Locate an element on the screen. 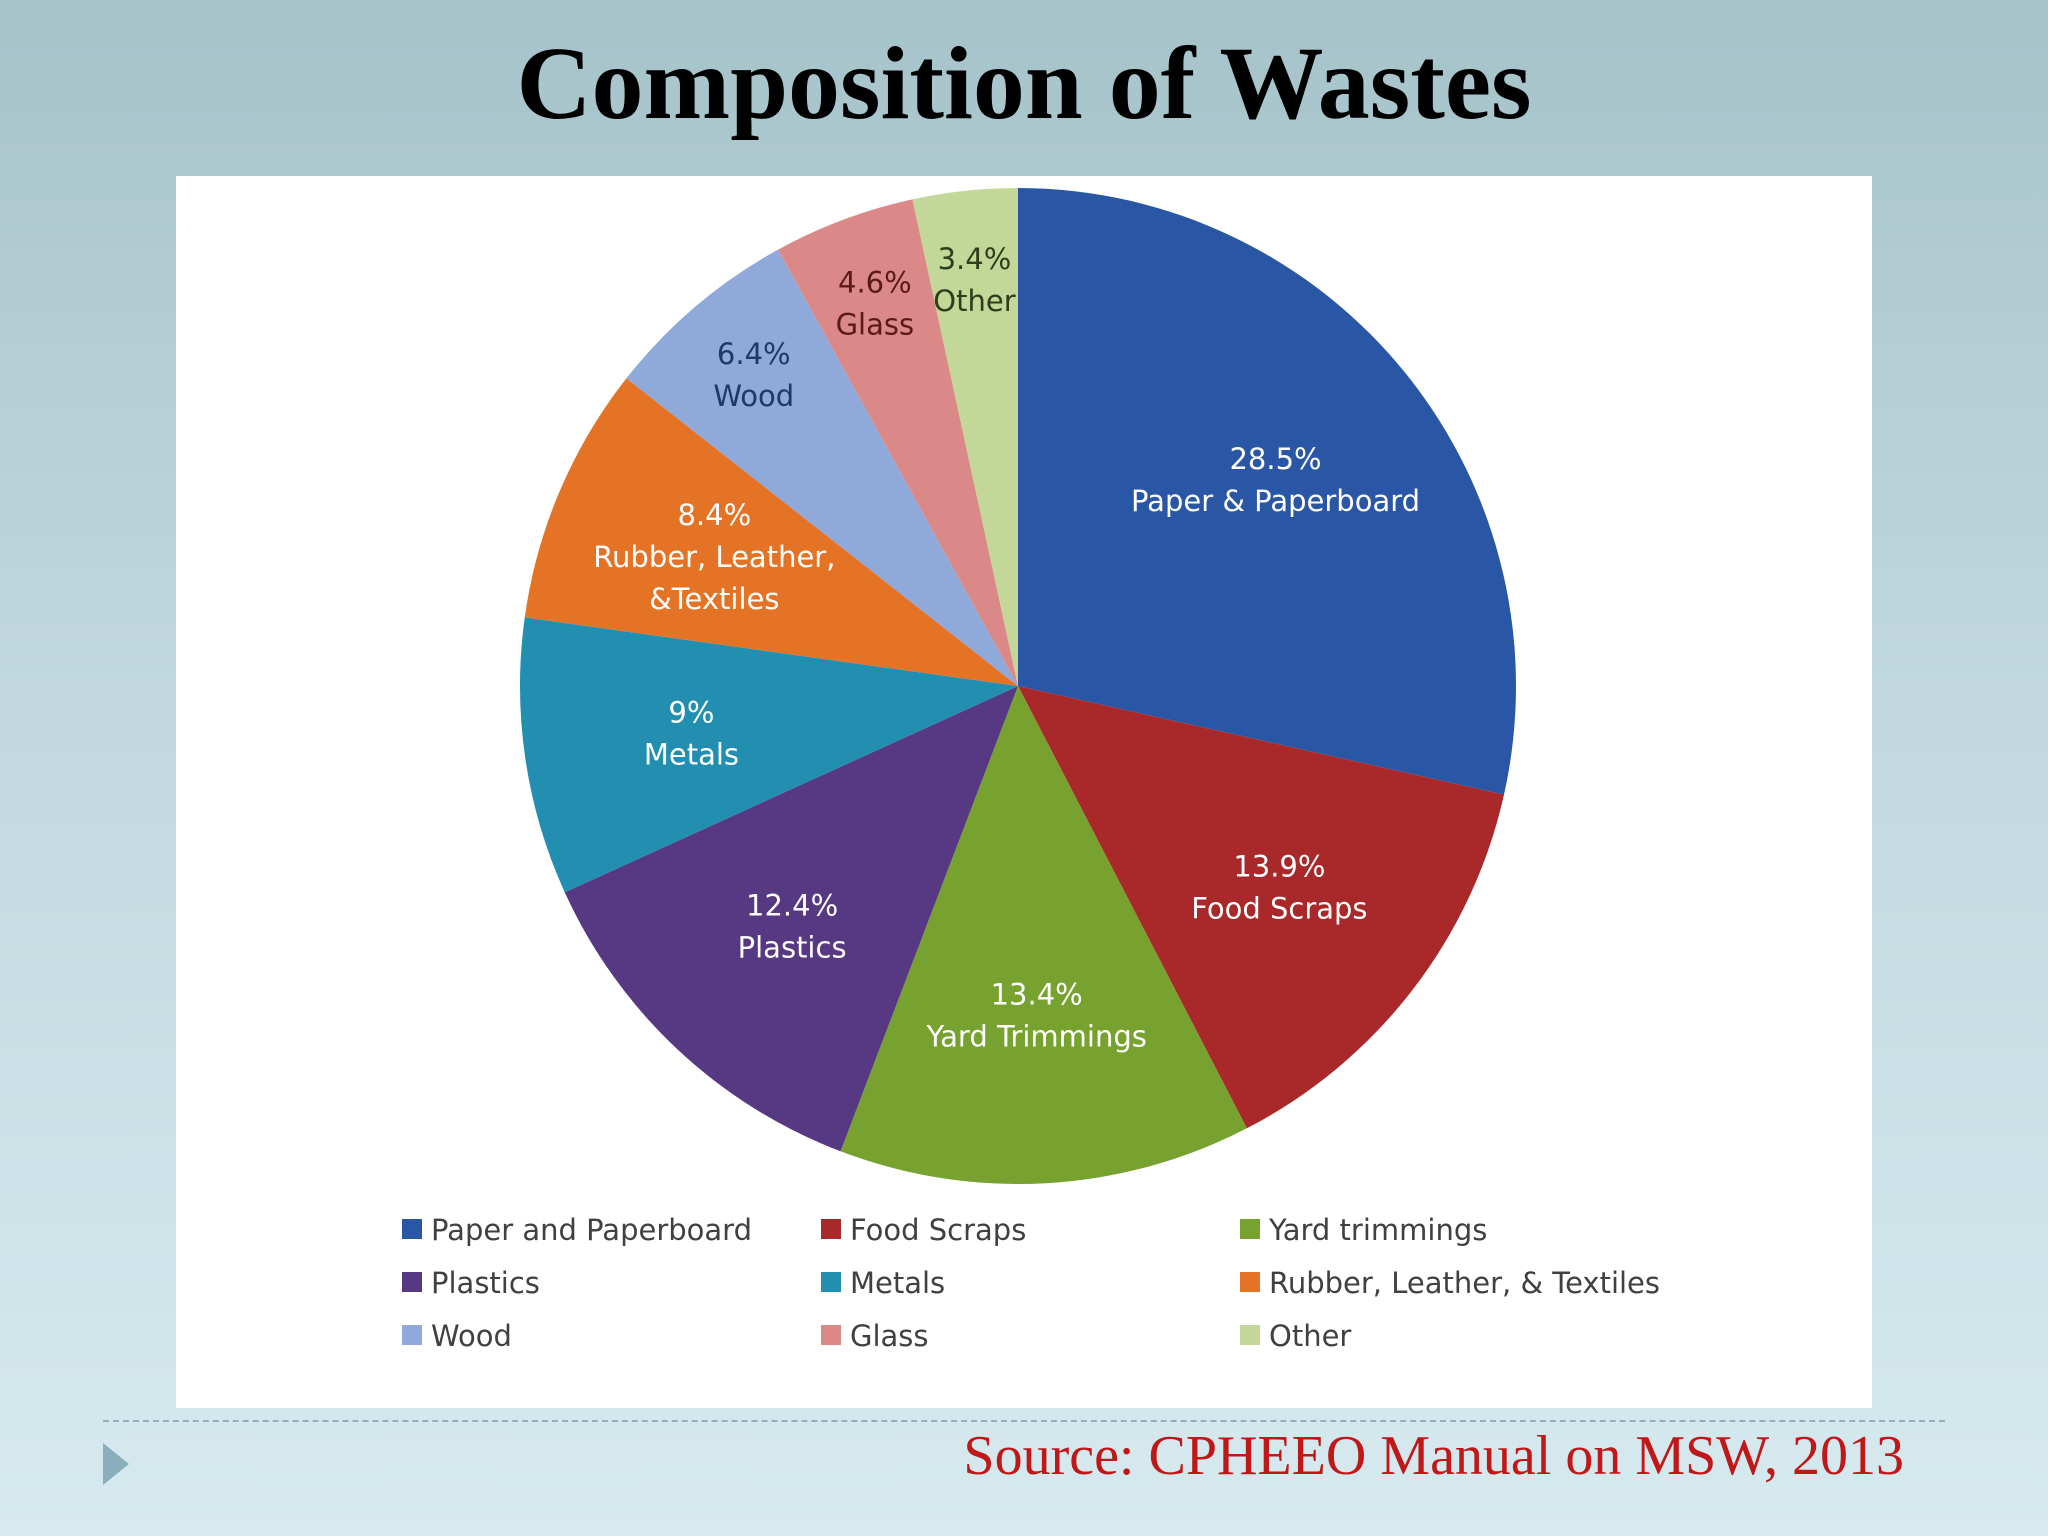  slice-name-label: Yard Trimmings is located at coordinates (1035, 1037).